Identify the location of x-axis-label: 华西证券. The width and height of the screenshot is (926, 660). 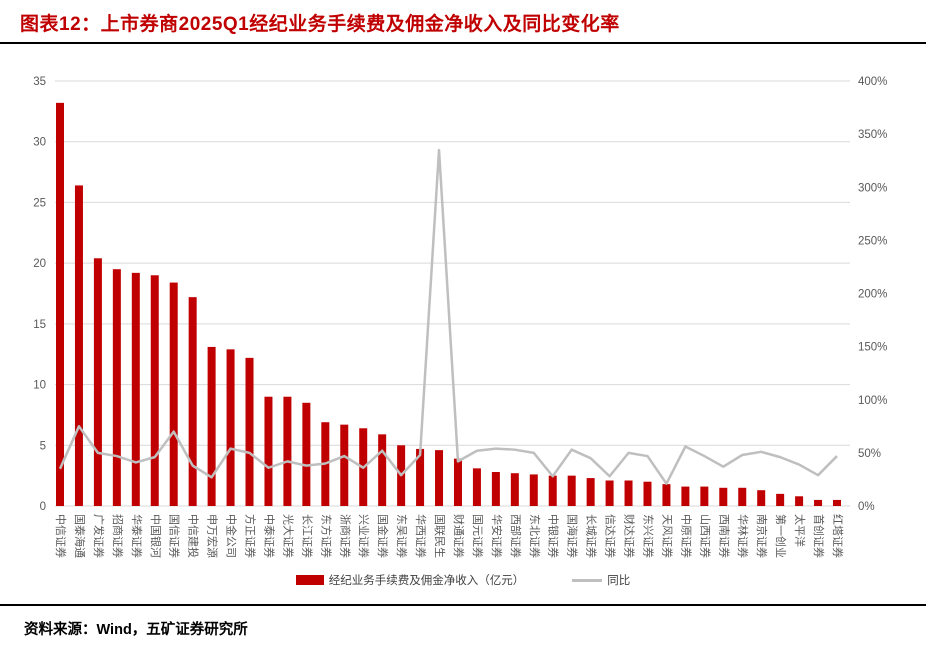
(421, 536).